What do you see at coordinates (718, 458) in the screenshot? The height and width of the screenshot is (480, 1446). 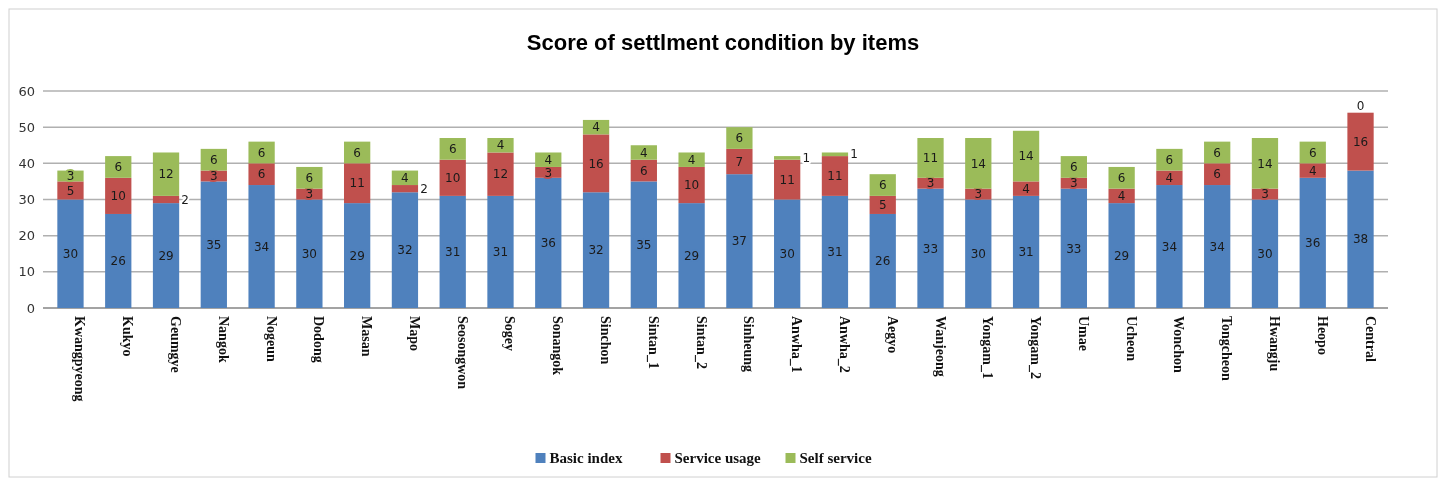 I see `legend-label: Service usage` at bounding box center [718, 458].